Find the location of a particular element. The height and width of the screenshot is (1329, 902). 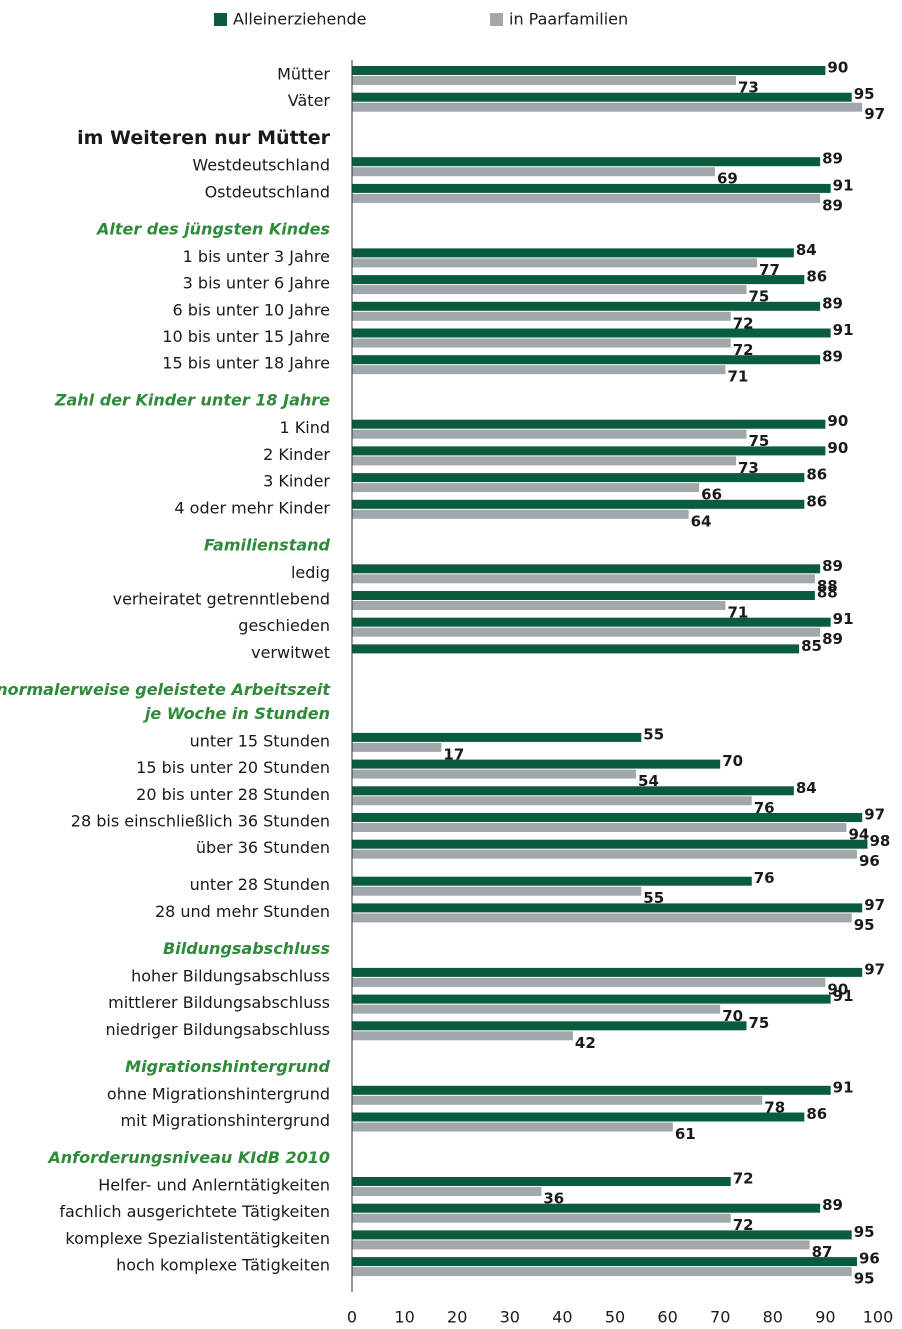

value-label: 76 is located at coordinates (764, 808).